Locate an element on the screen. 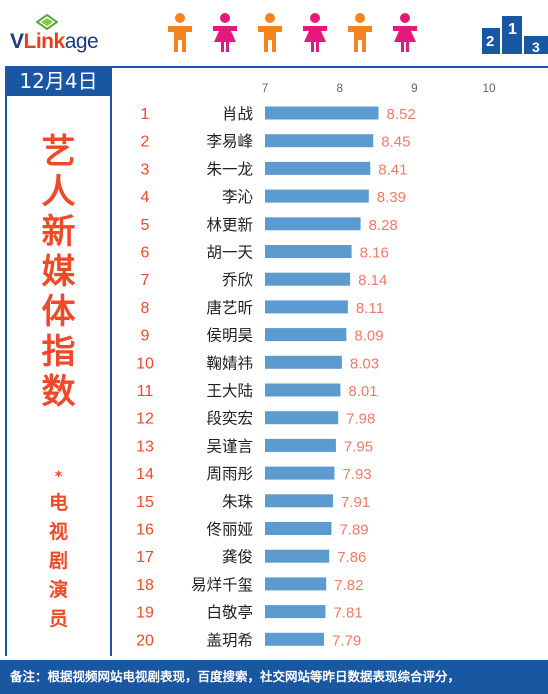 Image resolution: width=548 pixels, height=694 pixels. rank-number: 6 is located at coordinates (145, 253).